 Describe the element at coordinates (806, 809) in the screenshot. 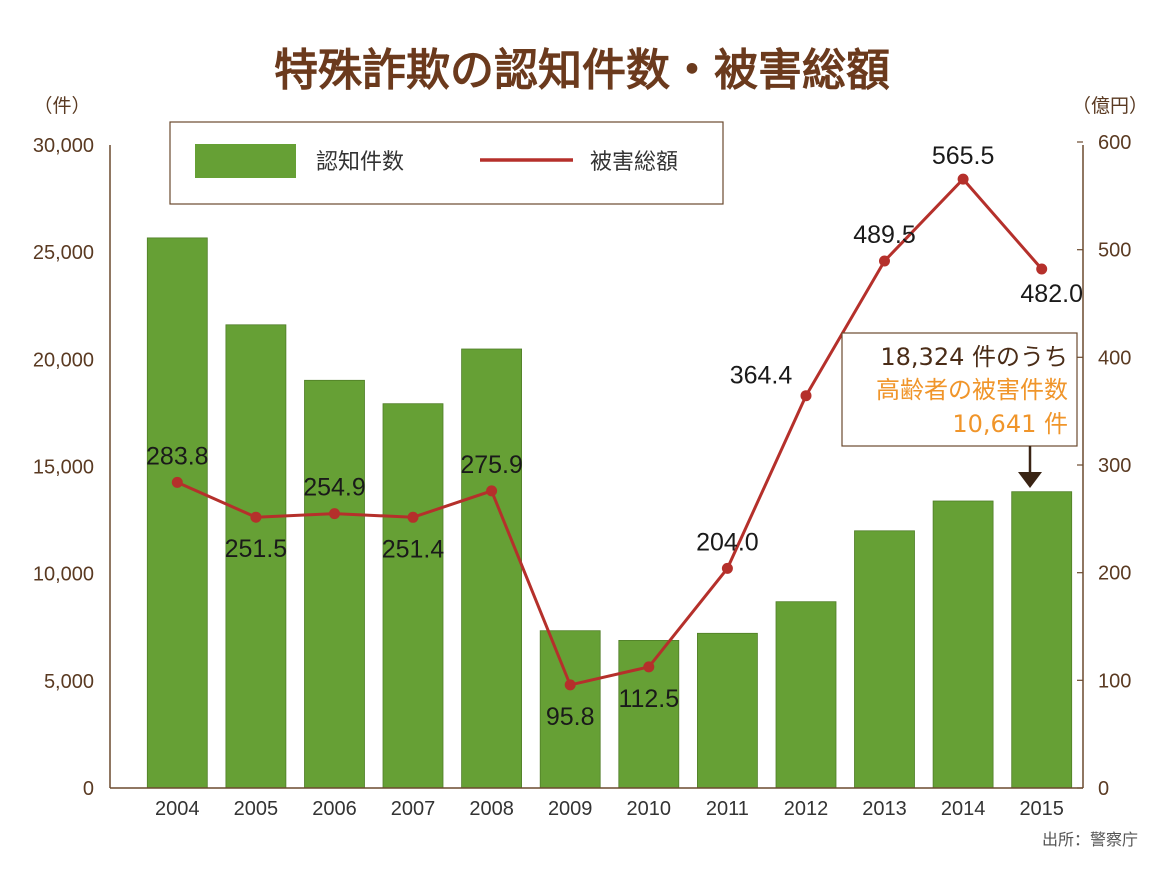

I see `x-tick-label: 2012` at that location.